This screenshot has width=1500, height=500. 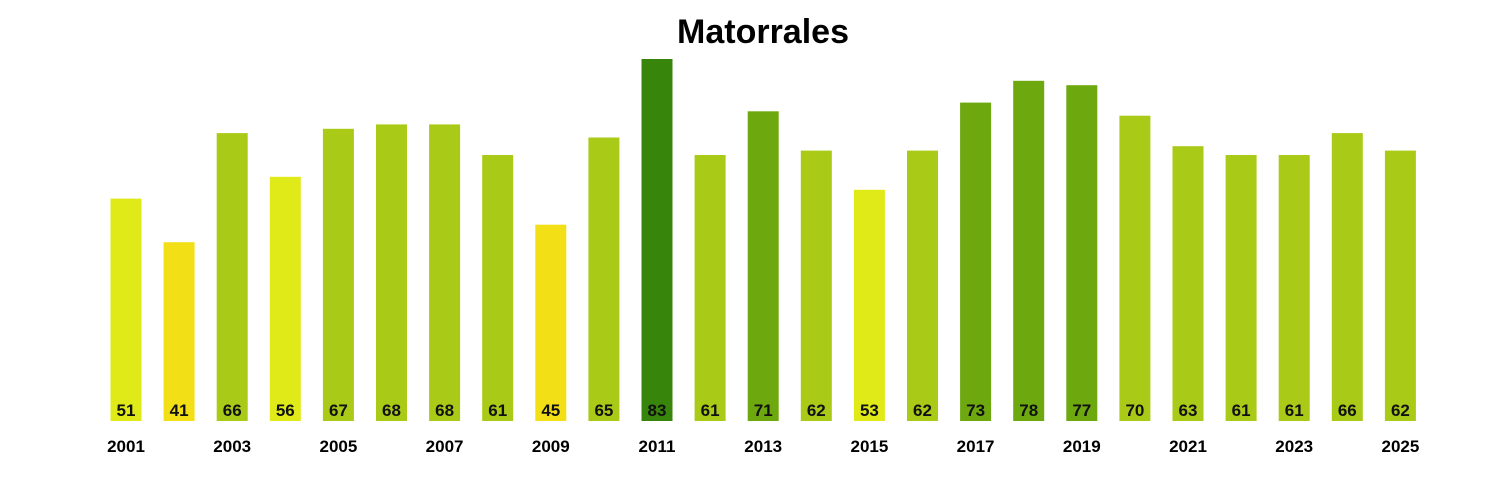 I want to click on value-label-2008: 61, so click(x=497, y=410).